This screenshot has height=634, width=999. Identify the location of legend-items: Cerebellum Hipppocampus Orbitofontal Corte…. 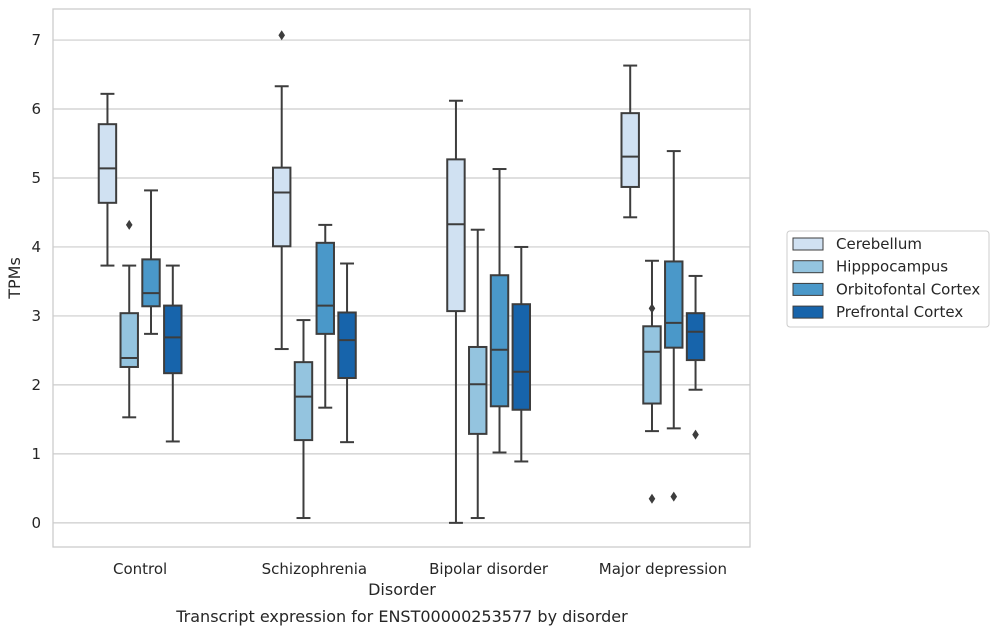
(886, 278).